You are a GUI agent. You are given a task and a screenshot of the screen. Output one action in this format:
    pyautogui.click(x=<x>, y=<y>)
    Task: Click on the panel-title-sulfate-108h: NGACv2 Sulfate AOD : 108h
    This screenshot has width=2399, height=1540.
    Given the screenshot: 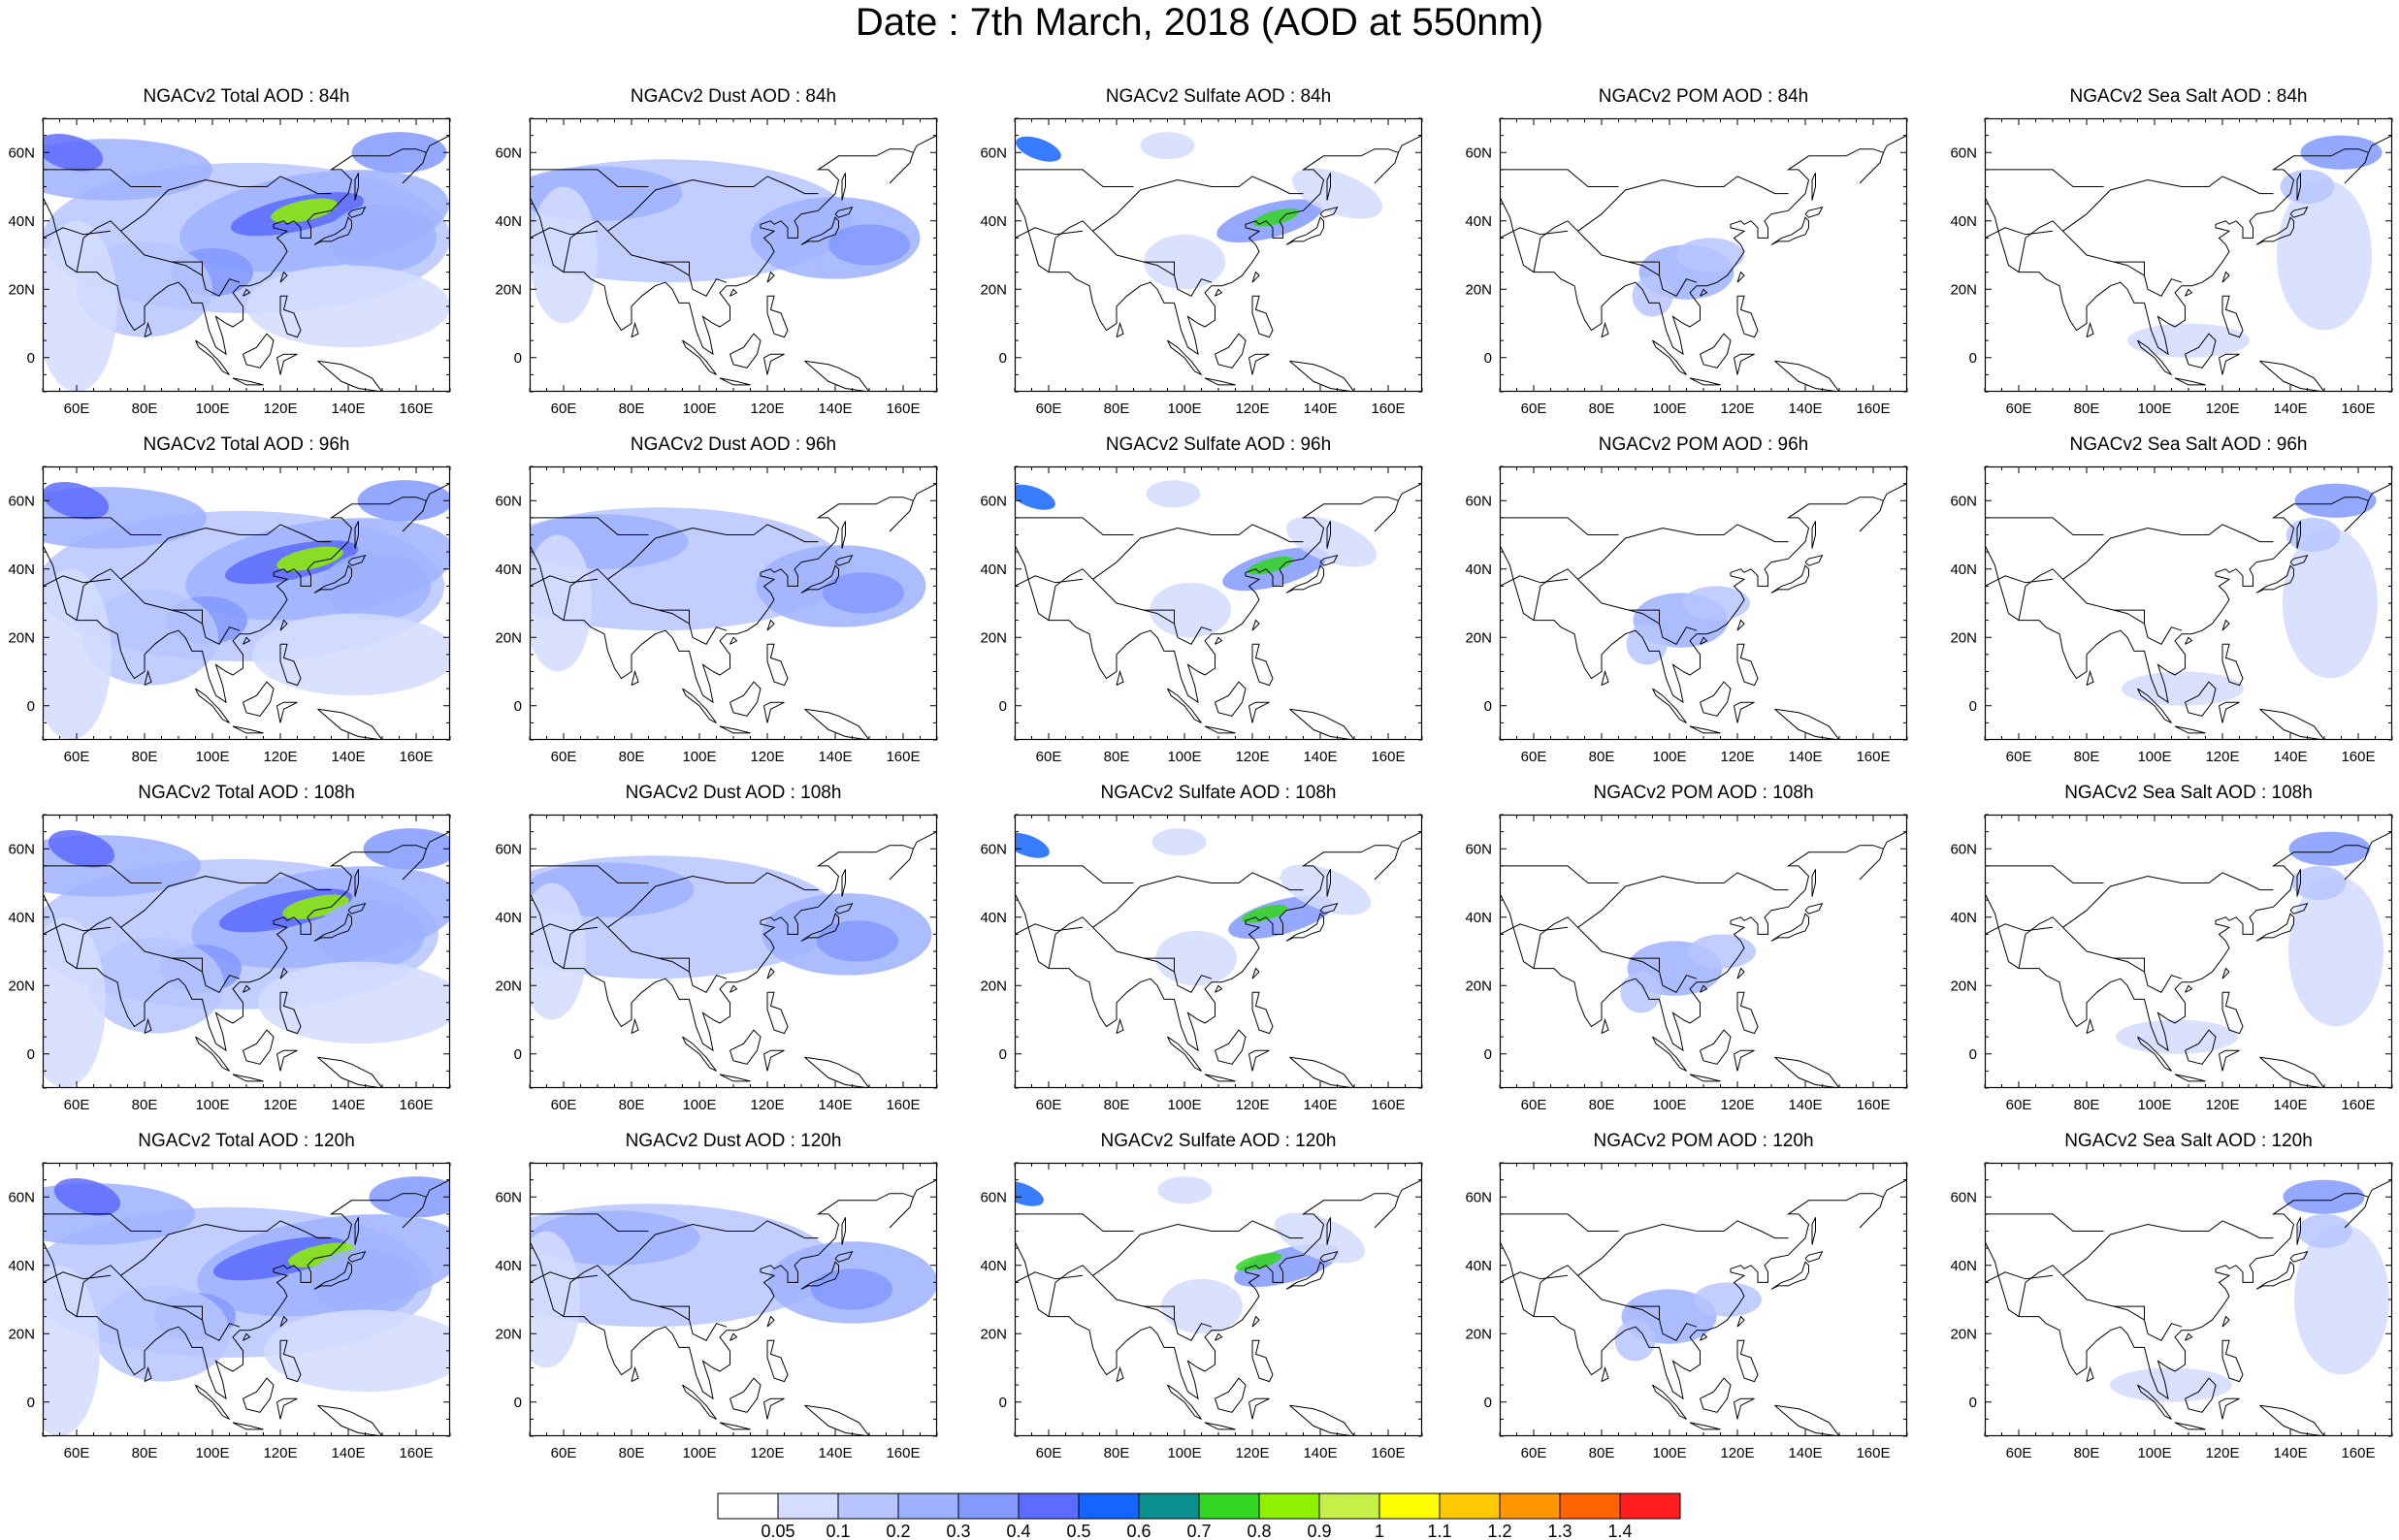 What is the action you would take?
    pyautogui.click(x=1218, y=793)
    